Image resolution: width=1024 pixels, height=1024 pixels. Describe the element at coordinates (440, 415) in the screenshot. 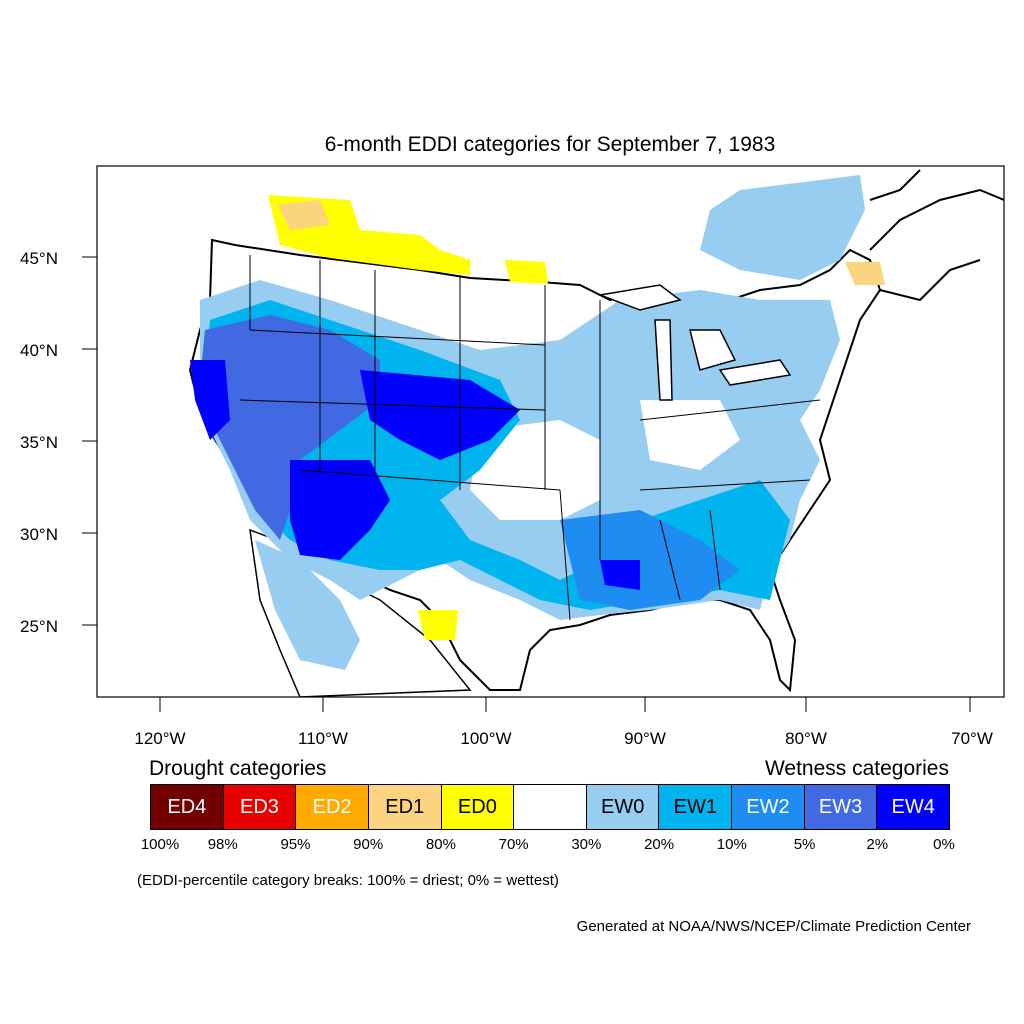

I see `rockies-ew4-area` at that location.